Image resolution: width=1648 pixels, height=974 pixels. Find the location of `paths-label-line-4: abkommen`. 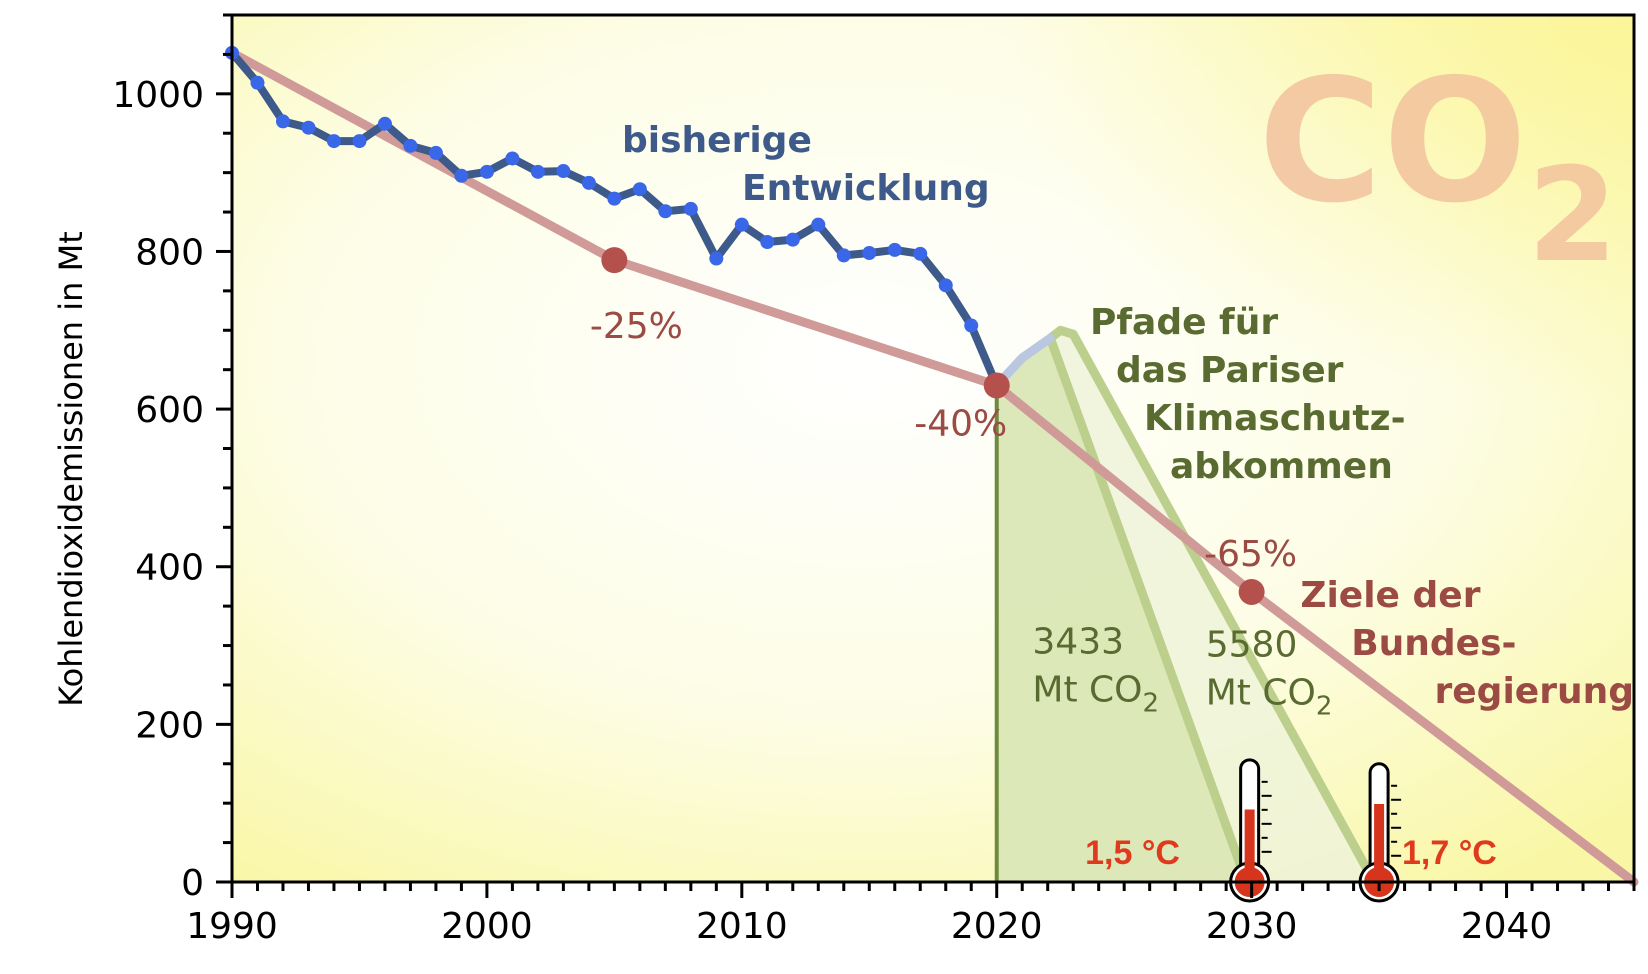

paths-label-line-4: abkommen is located at coordinates (1281, 466).